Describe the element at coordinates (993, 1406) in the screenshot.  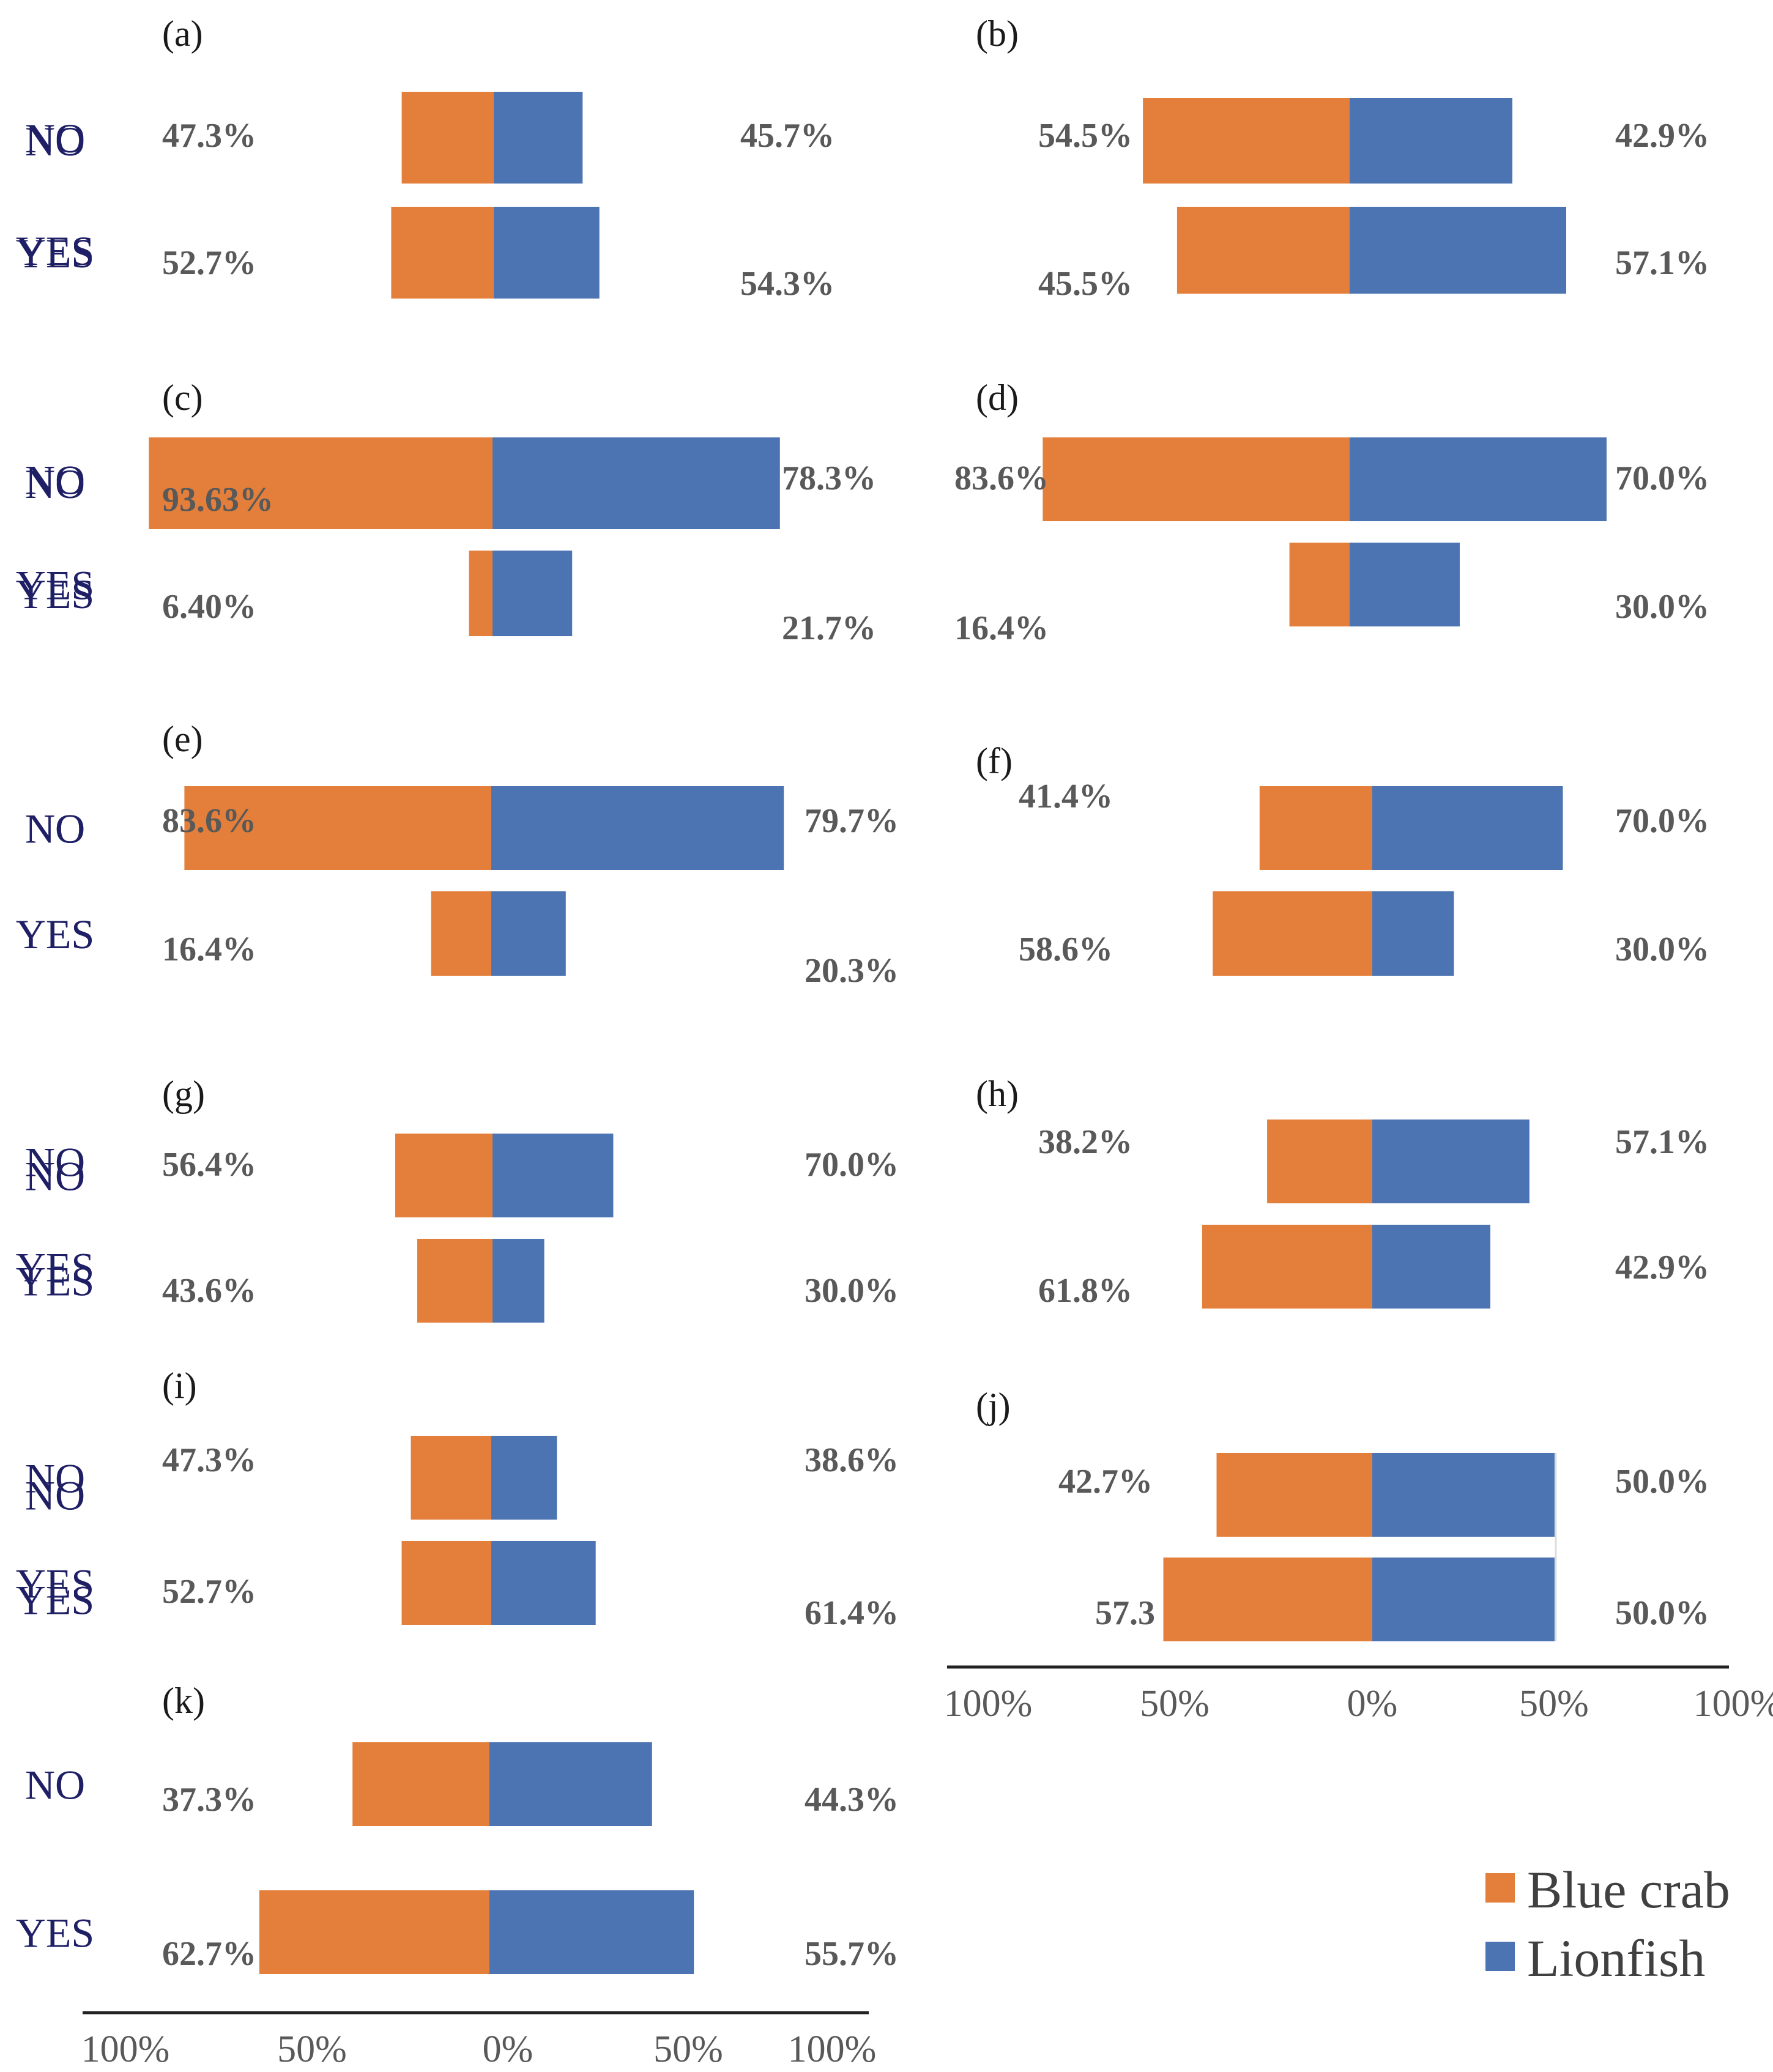
I see `panel-label: (j)` at that location.